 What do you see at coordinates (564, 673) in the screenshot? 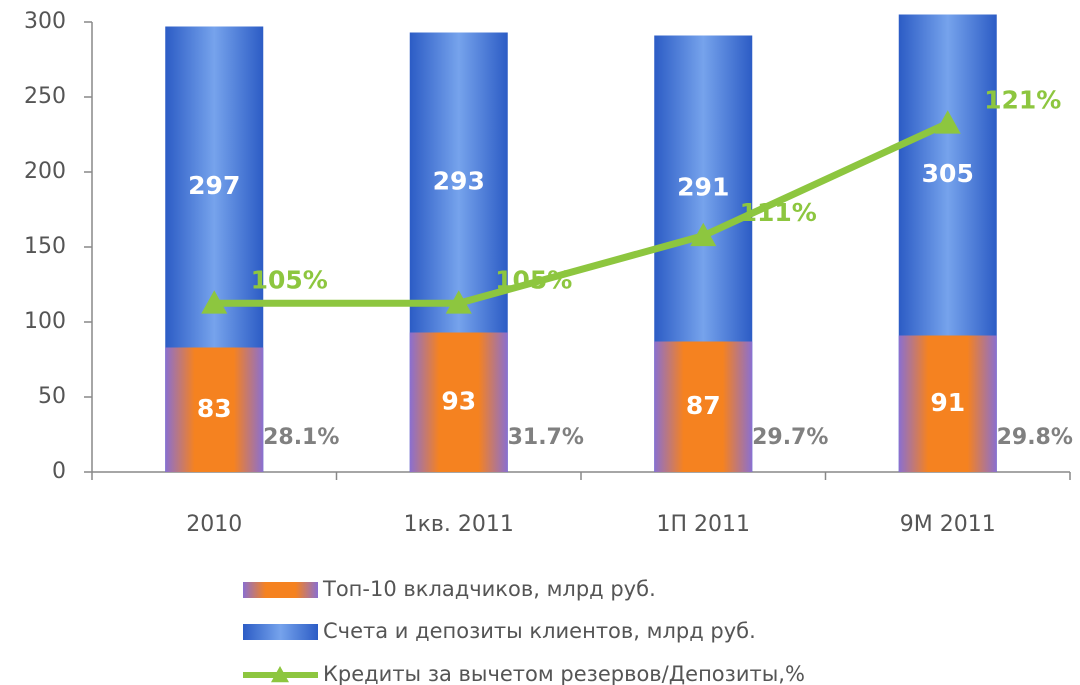
I see `legend-label: Кредиты за вычетом резервов/Депозиты,%` at bounding box center [564, 673].